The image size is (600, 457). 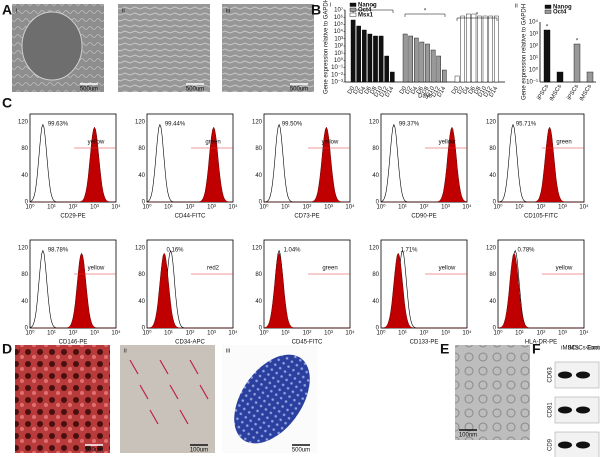 I want to click on x-tick-label: 10⁰, so click(x=30, y=207).